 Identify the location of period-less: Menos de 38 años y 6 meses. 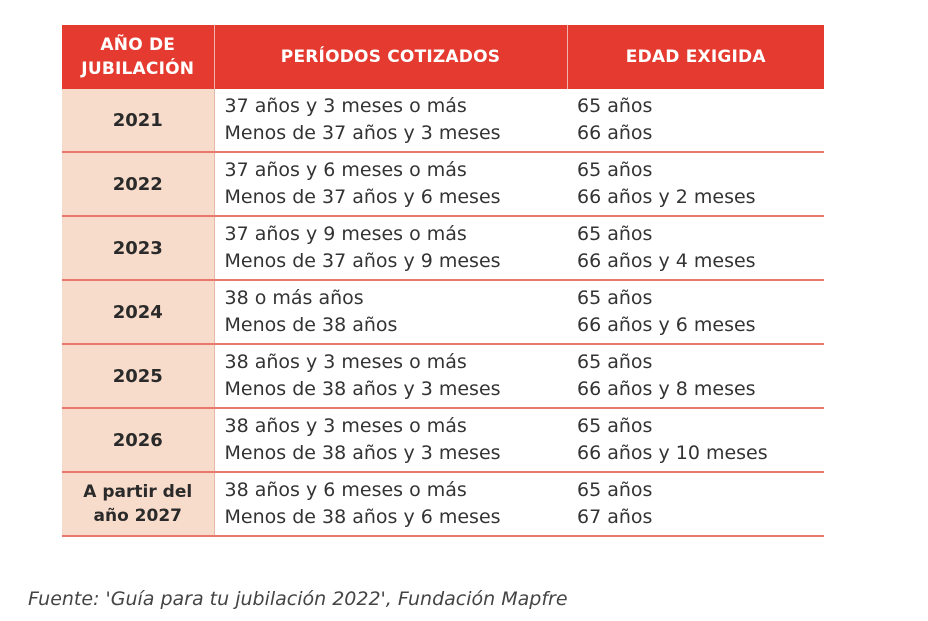
(362, 517).